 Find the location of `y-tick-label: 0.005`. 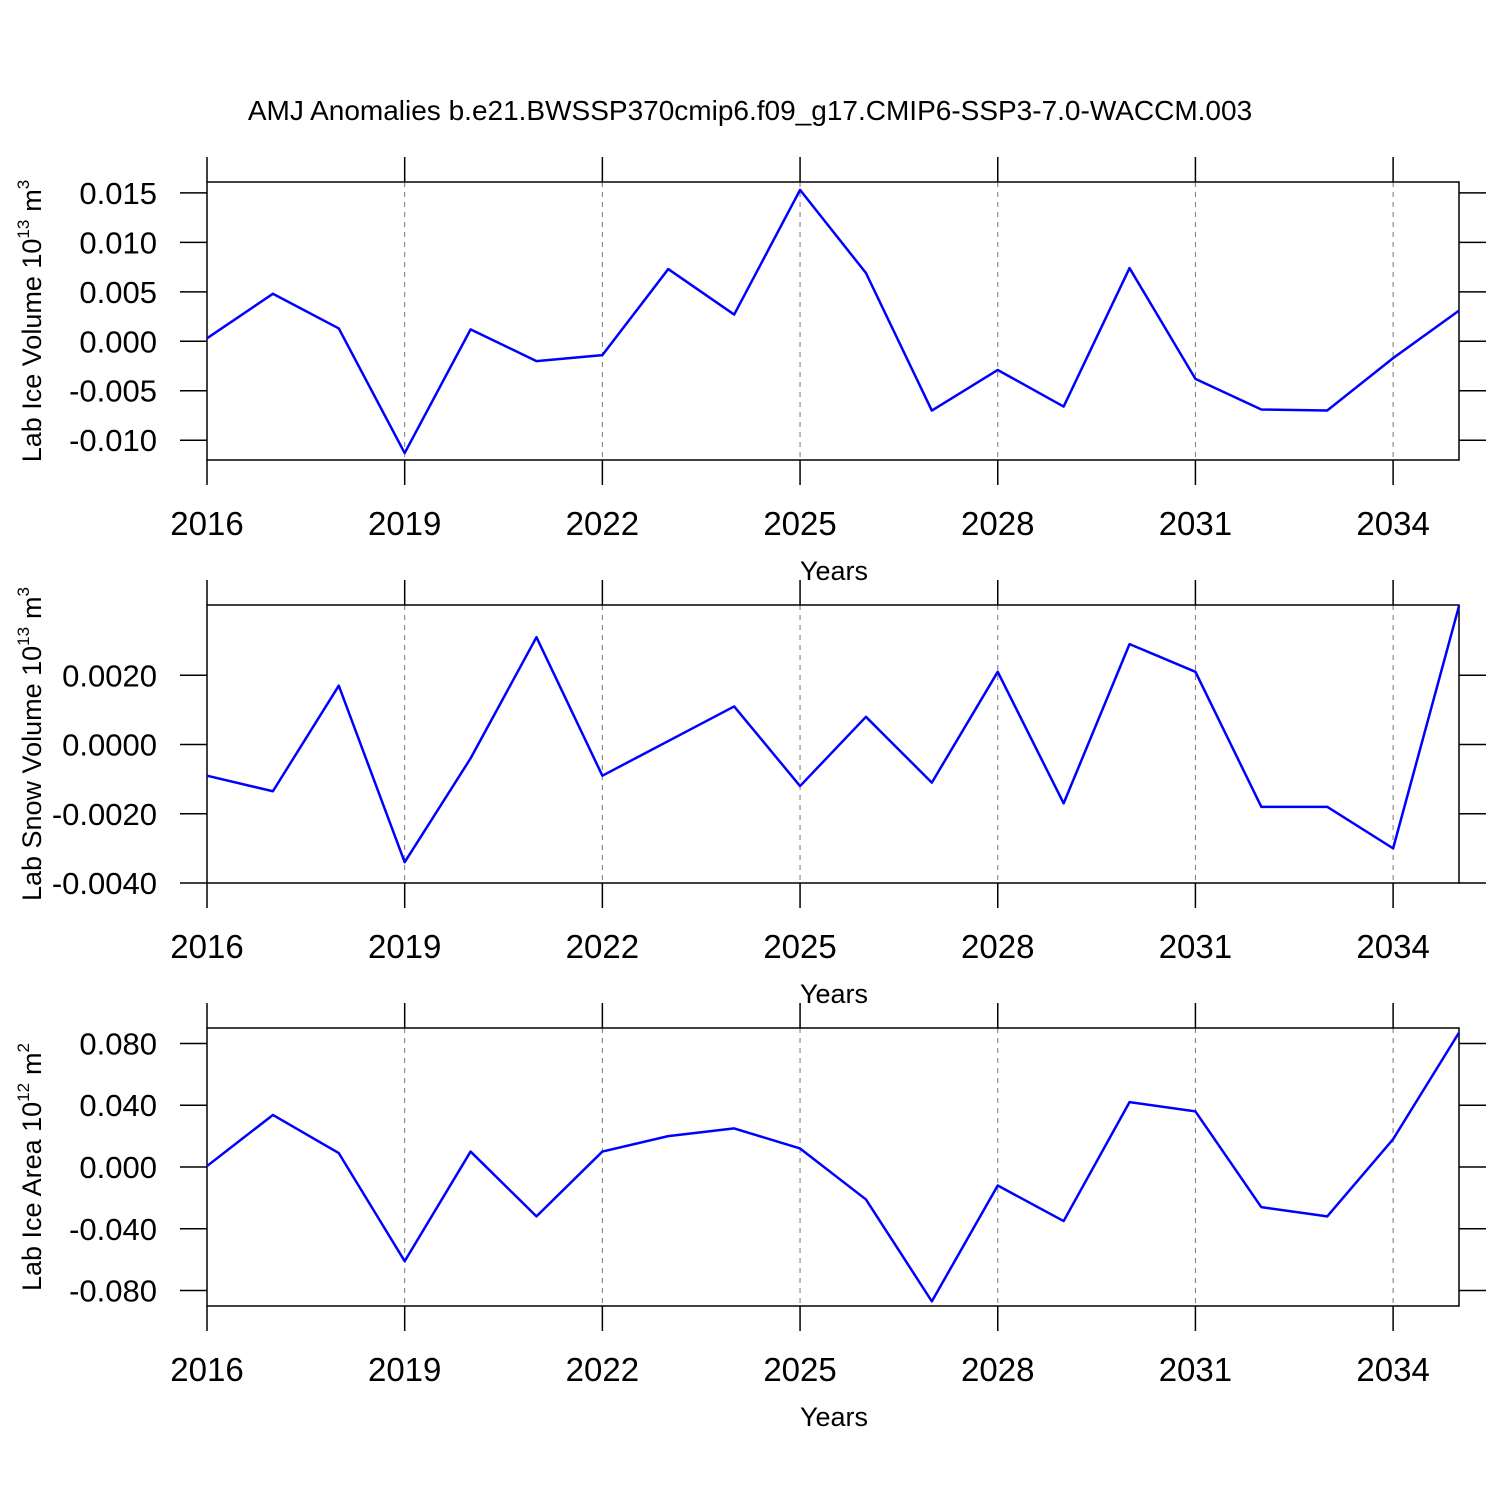

y-tick-label: 0.005 is located at coordinates (118, 292).